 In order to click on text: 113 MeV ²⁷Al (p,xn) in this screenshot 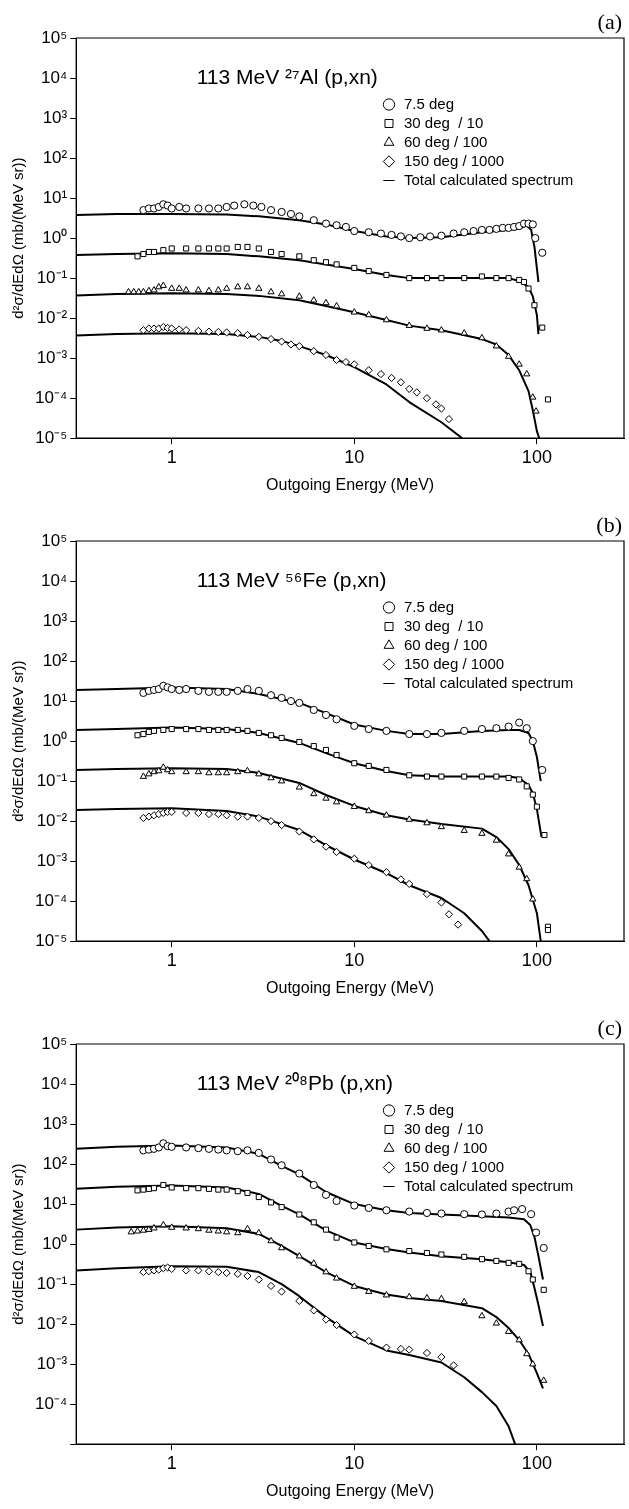, I will do `click(287, 76)`.